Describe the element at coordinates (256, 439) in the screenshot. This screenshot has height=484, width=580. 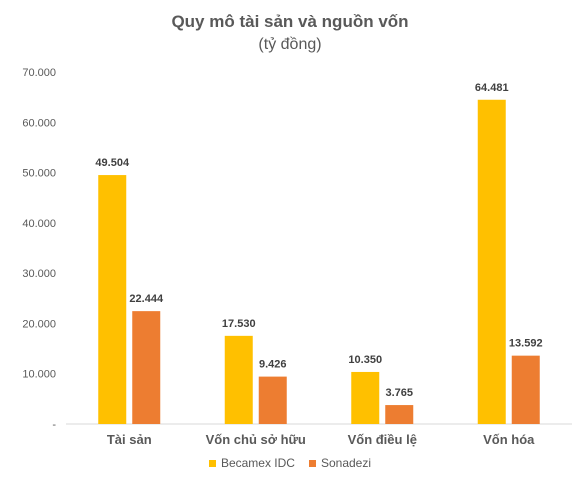
I see `x-tick-label: Vốn chủ sở hữu` at that location.